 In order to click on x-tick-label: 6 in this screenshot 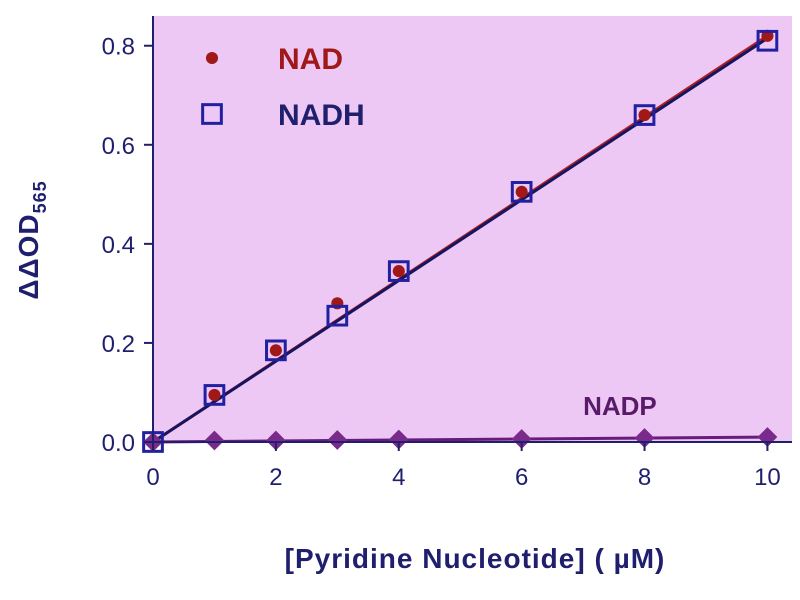, I will do `click(521, 477)`.